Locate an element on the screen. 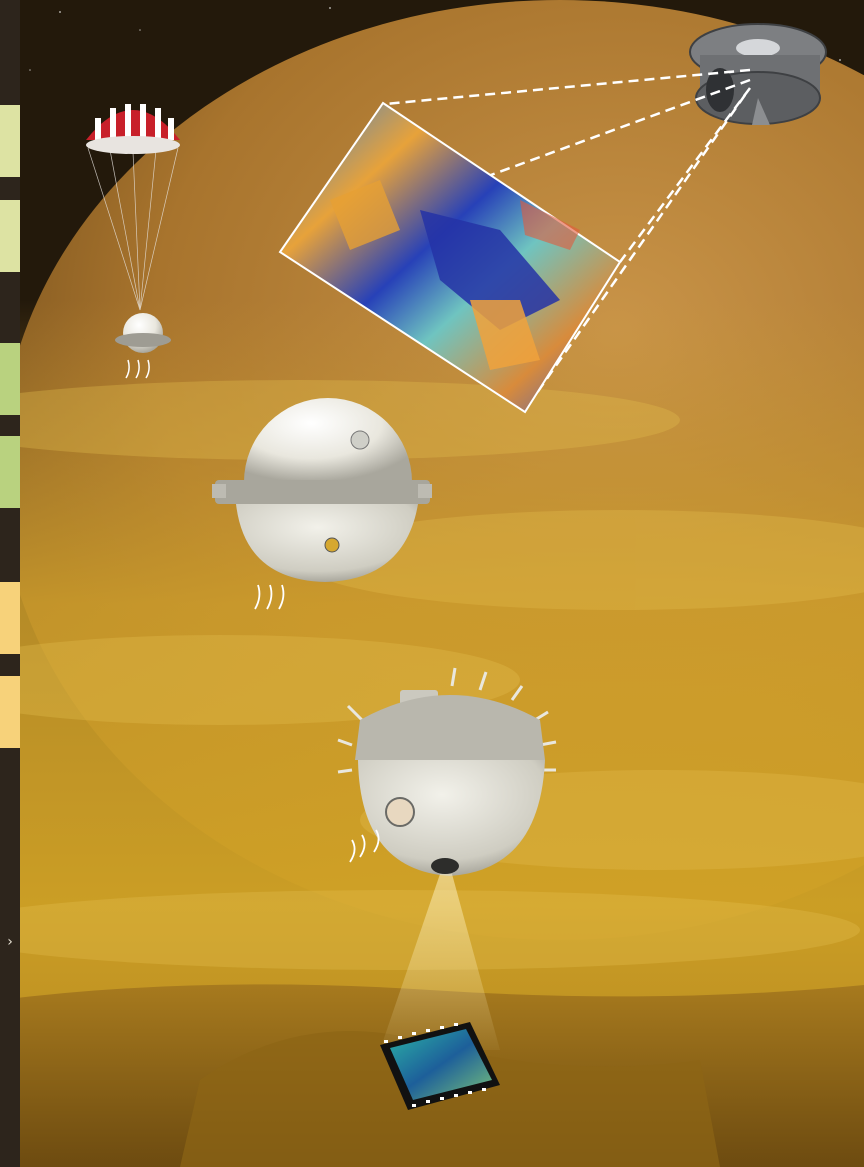  descent-probe-mid is located at coordinates (322, 504).